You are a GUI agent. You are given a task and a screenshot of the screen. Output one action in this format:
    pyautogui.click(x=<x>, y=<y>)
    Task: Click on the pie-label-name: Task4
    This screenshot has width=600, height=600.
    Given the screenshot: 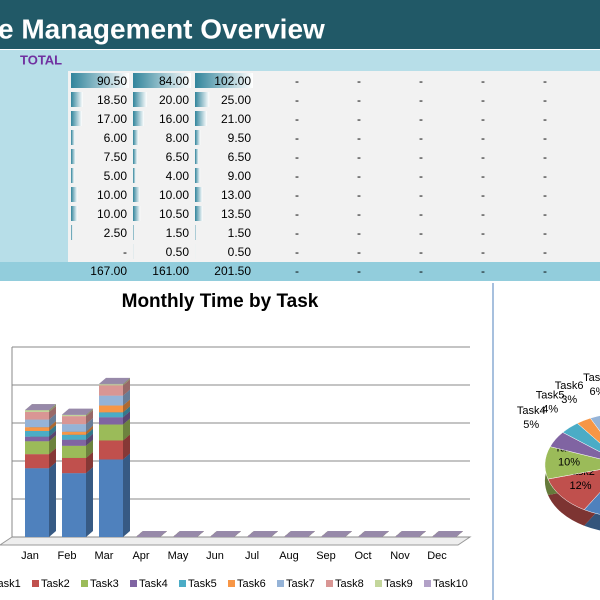 What is the action you would take?
    pyautogui.click(x=531, y=411)
    